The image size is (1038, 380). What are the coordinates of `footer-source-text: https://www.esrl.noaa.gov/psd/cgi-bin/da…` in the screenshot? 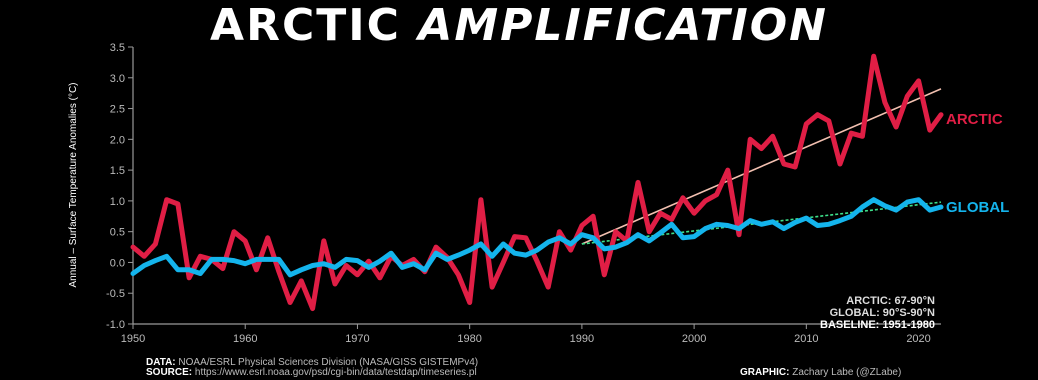 It's located at (335, 372).